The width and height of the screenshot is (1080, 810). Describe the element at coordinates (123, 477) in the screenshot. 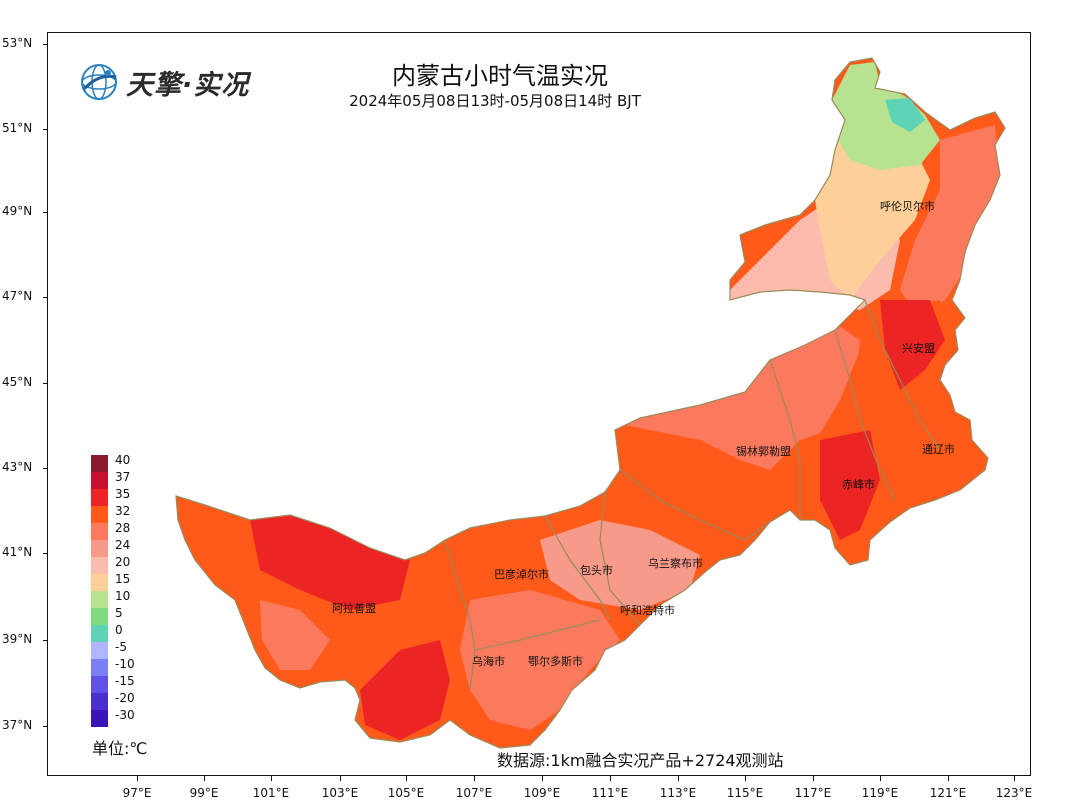

I see `legend-label: 37` at that location.